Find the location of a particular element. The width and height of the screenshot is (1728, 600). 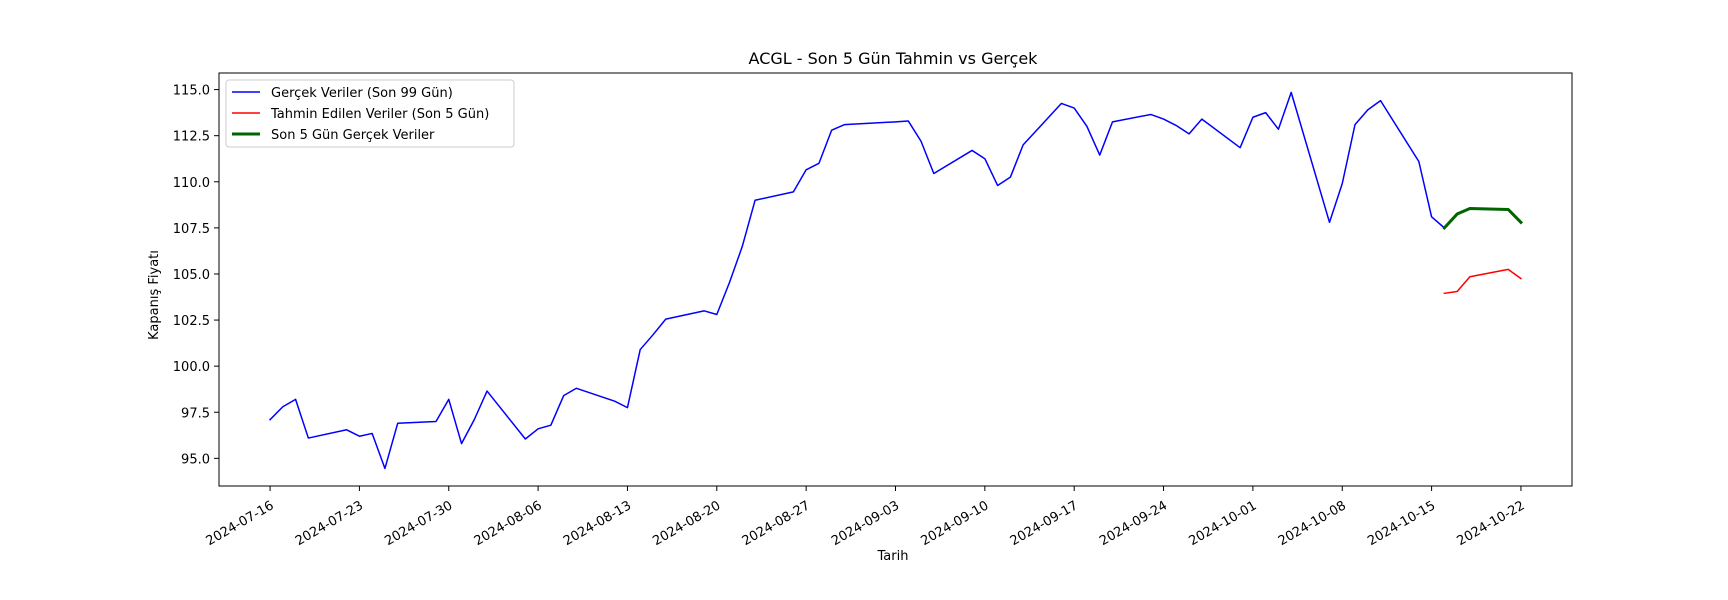

x-tick-label: 2024-08-06 is located at coordinates (508, 523).